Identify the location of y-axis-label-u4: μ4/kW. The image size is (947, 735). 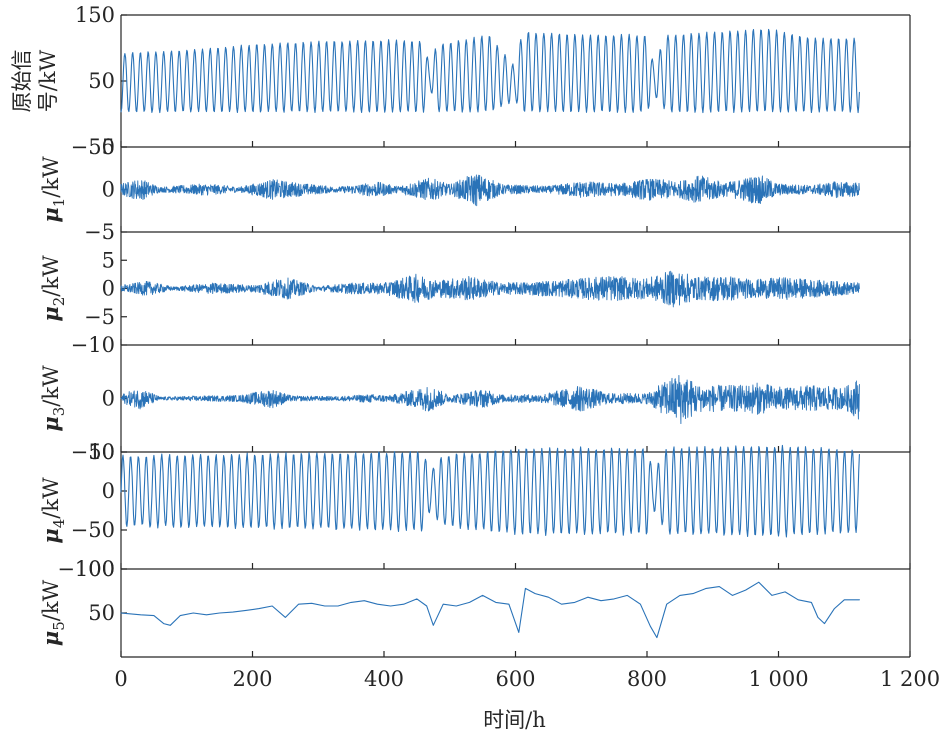
(53, 510).